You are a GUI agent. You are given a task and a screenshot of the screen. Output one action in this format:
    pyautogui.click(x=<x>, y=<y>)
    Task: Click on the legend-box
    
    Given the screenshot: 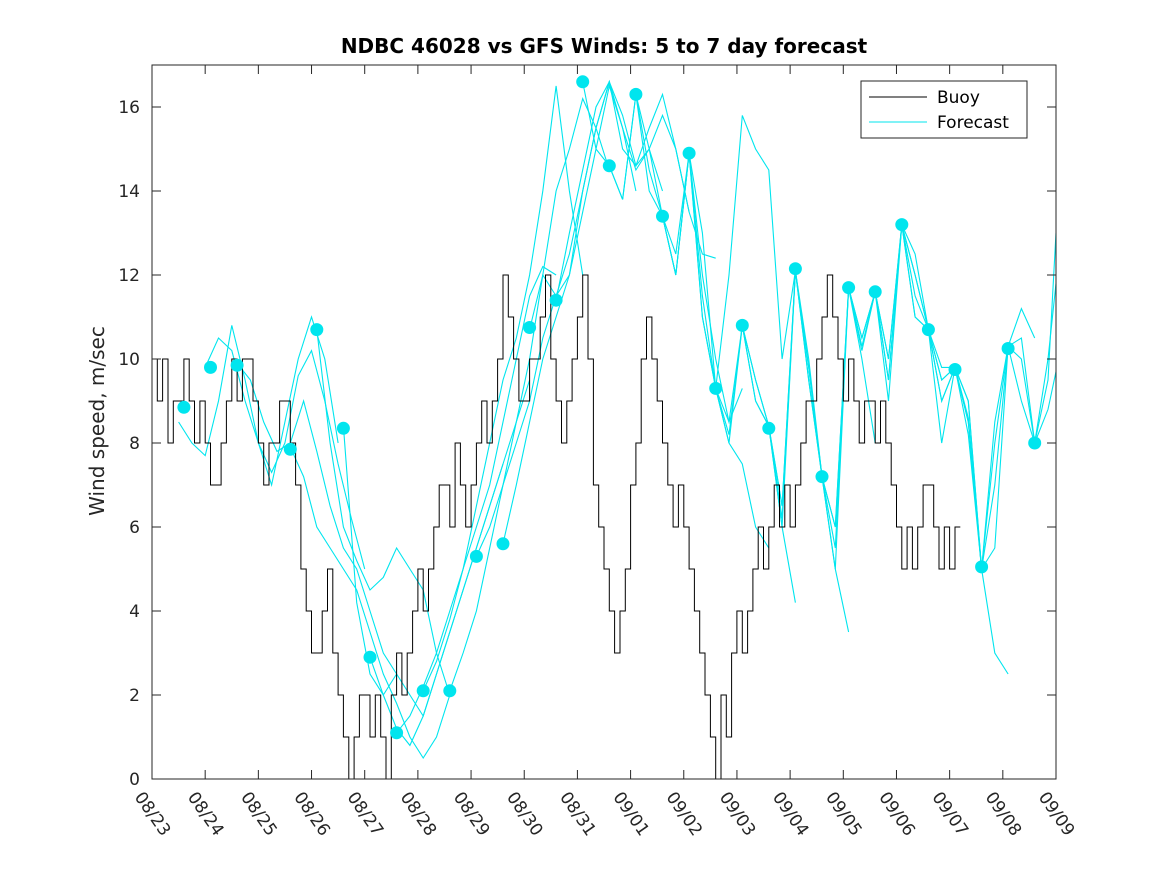 What is the action you would take?
    pyautogui.click(x=944, y=109)
    